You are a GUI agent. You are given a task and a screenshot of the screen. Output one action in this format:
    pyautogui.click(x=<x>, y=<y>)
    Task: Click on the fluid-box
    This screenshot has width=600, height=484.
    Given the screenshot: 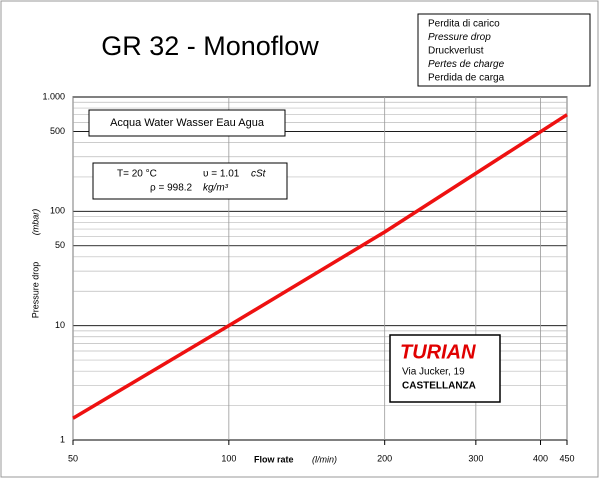 What is the action you would take?
    pyautogui.click(x=187, y=123)
    